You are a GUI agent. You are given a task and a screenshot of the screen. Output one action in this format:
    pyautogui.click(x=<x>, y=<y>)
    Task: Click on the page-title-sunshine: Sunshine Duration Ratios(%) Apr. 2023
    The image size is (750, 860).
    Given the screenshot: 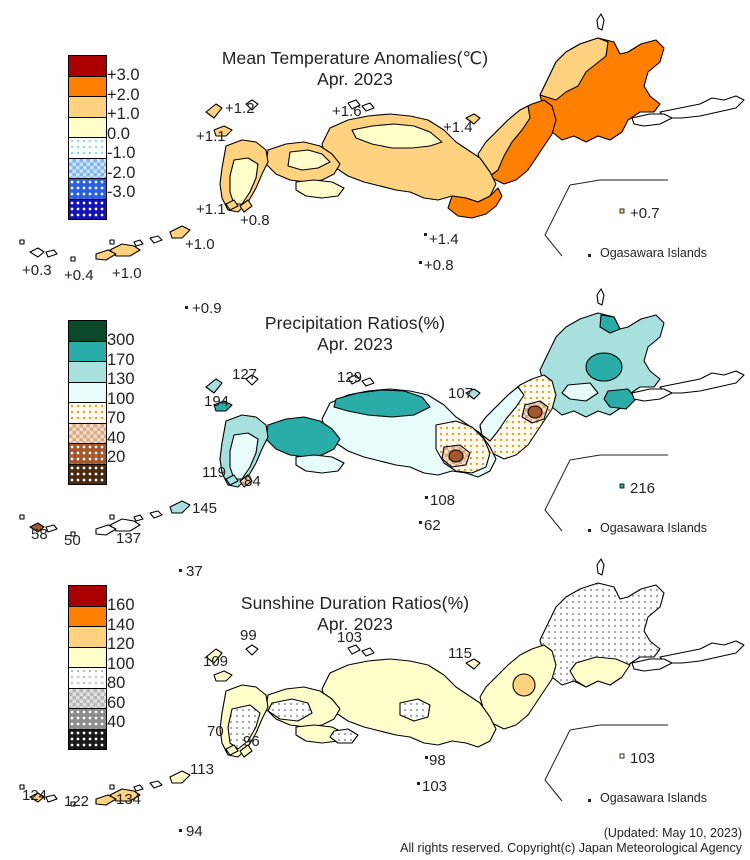 What is the action you would take?
    pyautogui.click(x=355, y=614)
    